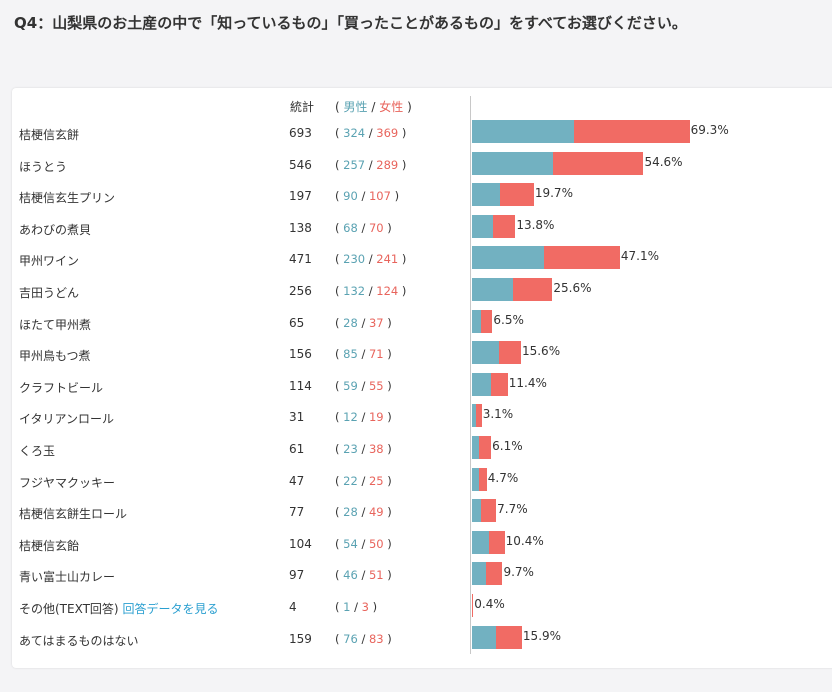 Image resolution: width=832 pixels, height=692 pixels. I want to click on category-label: あわびの煮貝, so click(55, 229).